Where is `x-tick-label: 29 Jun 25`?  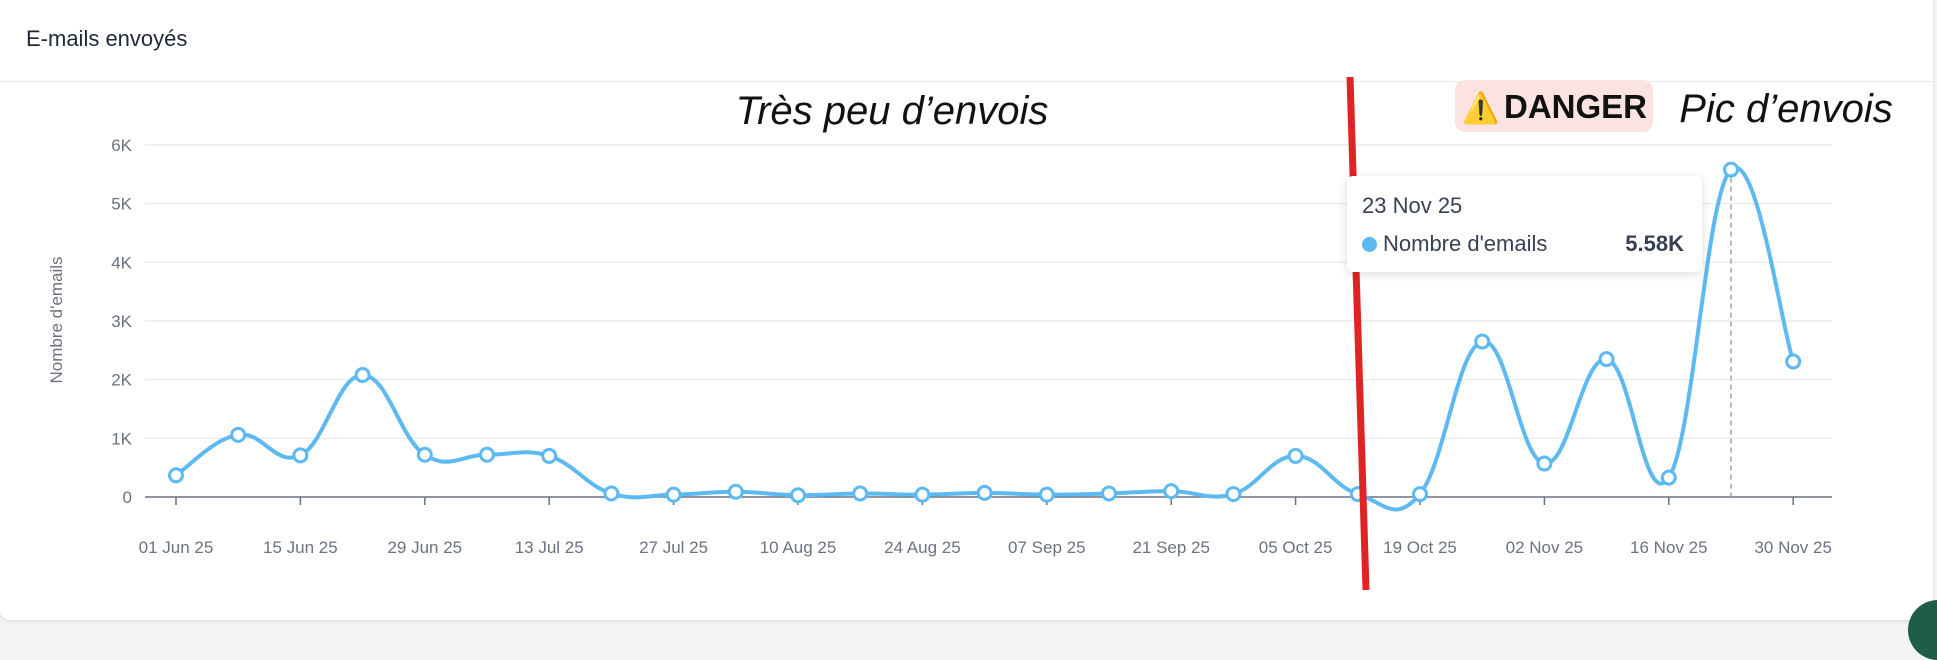 x-tick-label: 29 Jun 25 is located at coordinates (424, 547).